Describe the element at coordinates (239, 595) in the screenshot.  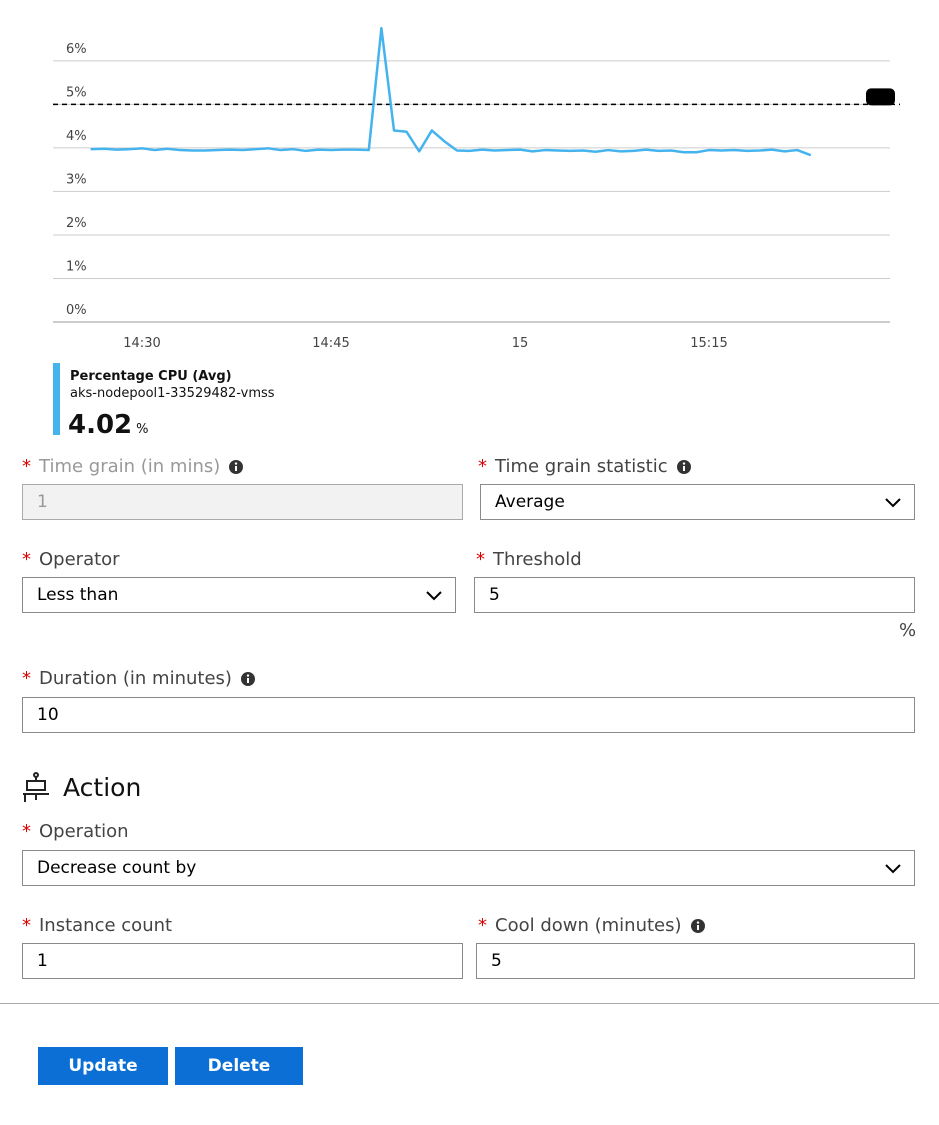
I see `dropdown: Less than` at that location.